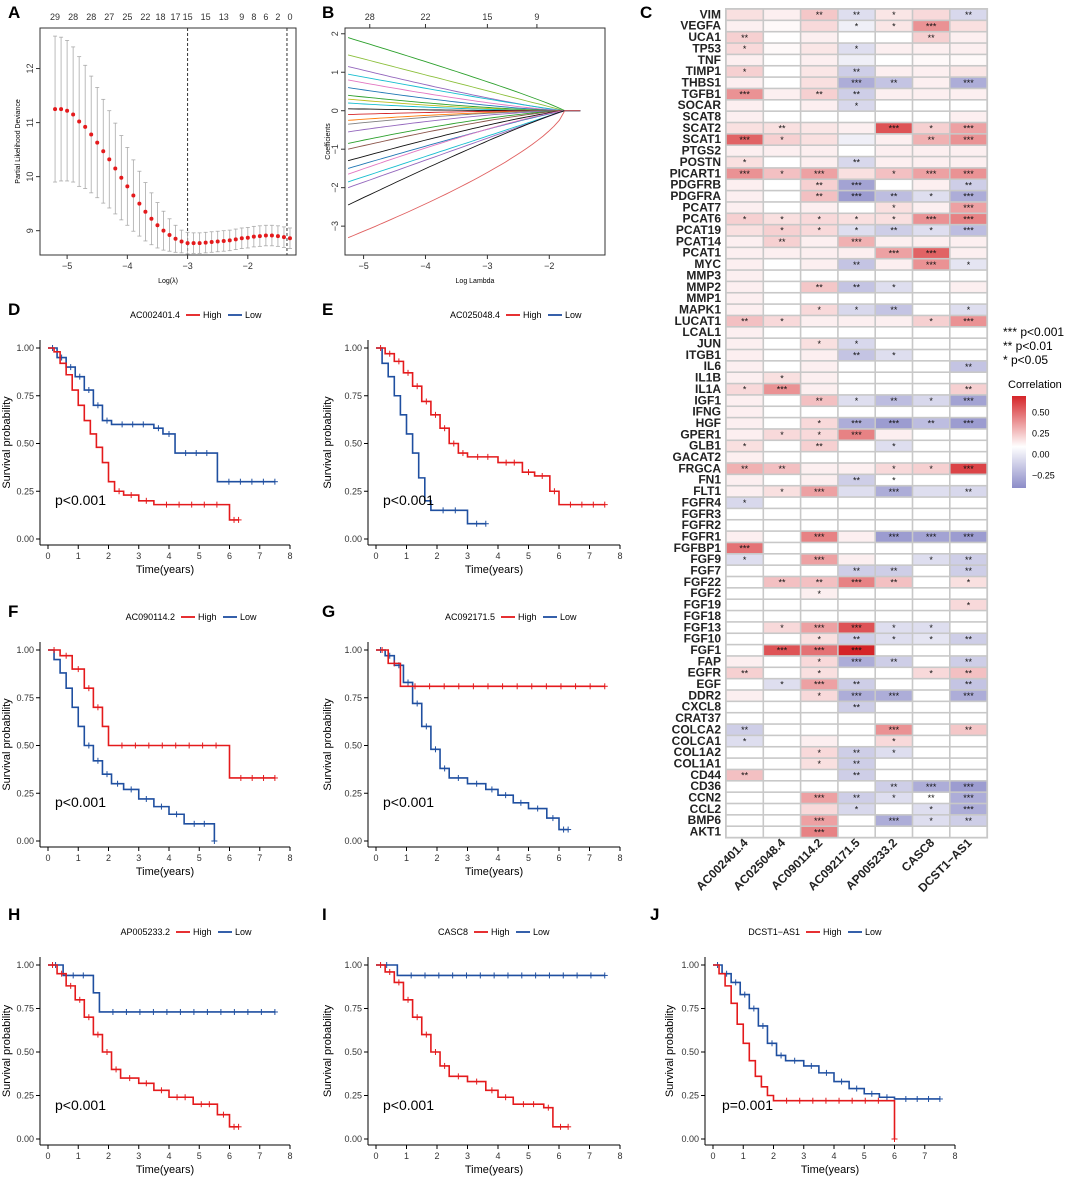 This screenshot has height=1180, width=1072. Describe the element at coordinates (703, 275) in the screenshot. I see `gene-label: MMP3` at that location.